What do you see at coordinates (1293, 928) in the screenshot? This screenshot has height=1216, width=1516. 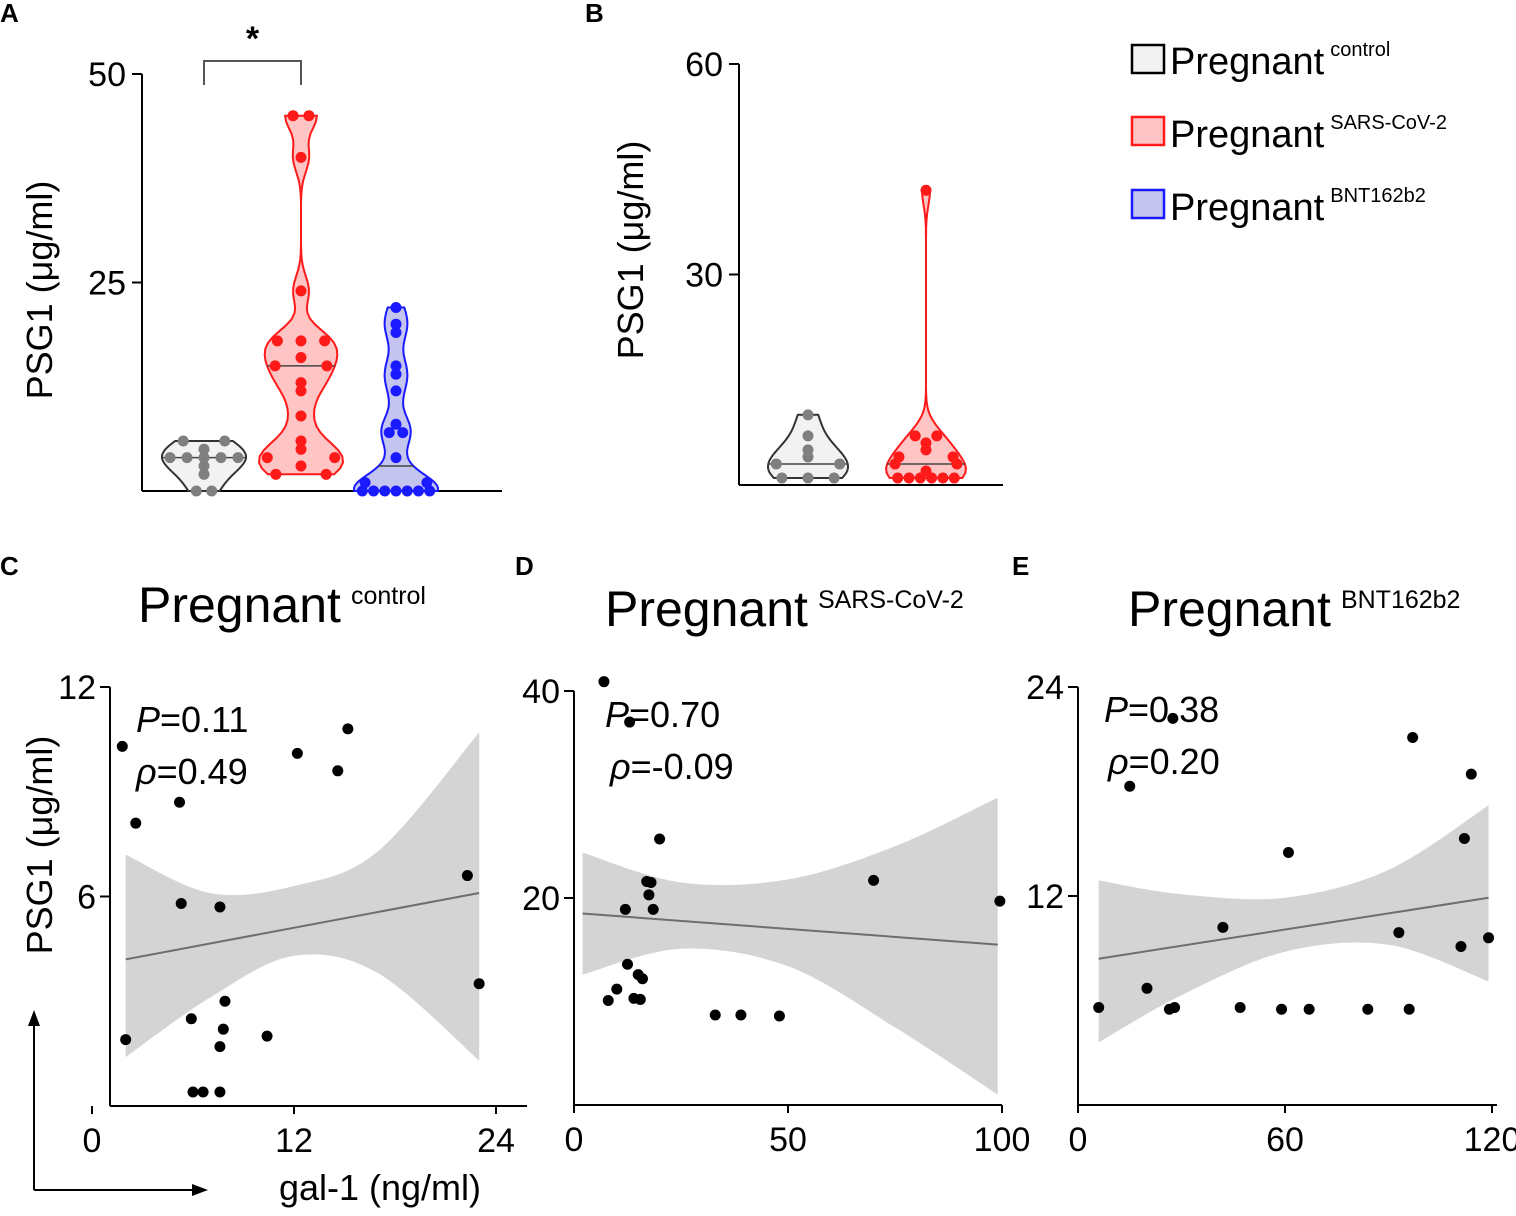 I see `regression-line-e` at bounding box center [1293, 928].